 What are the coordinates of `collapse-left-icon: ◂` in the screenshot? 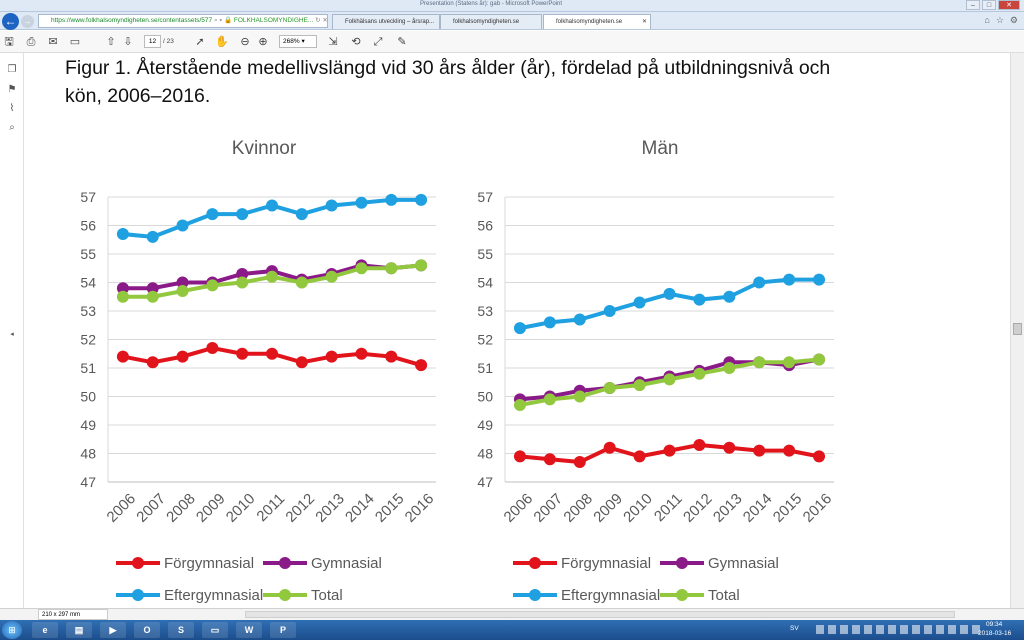 It's located at (12, 334).